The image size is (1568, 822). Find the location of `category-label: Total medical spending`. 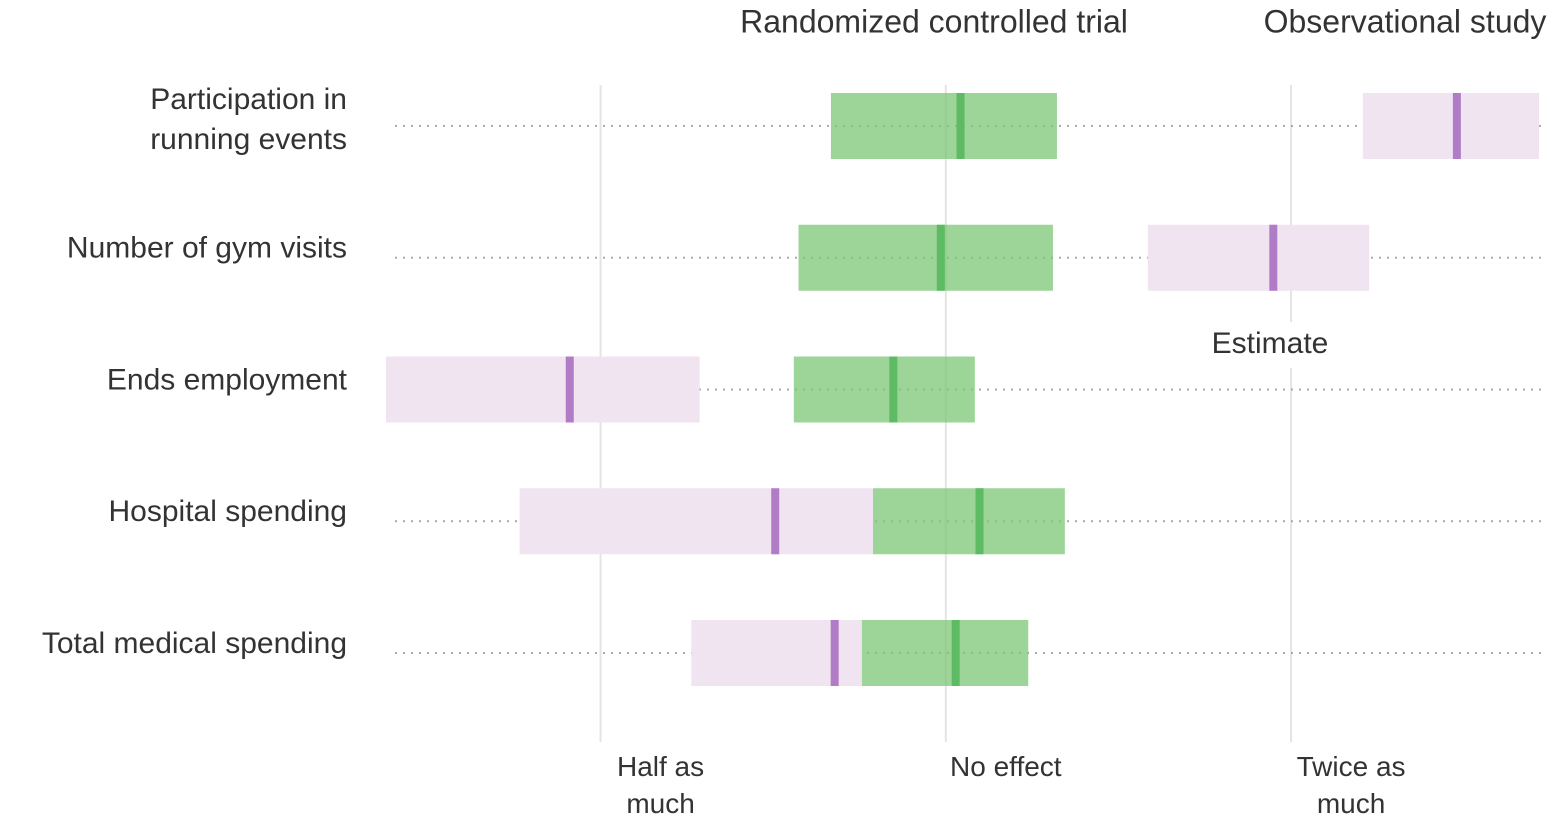

category-label: Total medical spending is located at coordinates (194, 643).